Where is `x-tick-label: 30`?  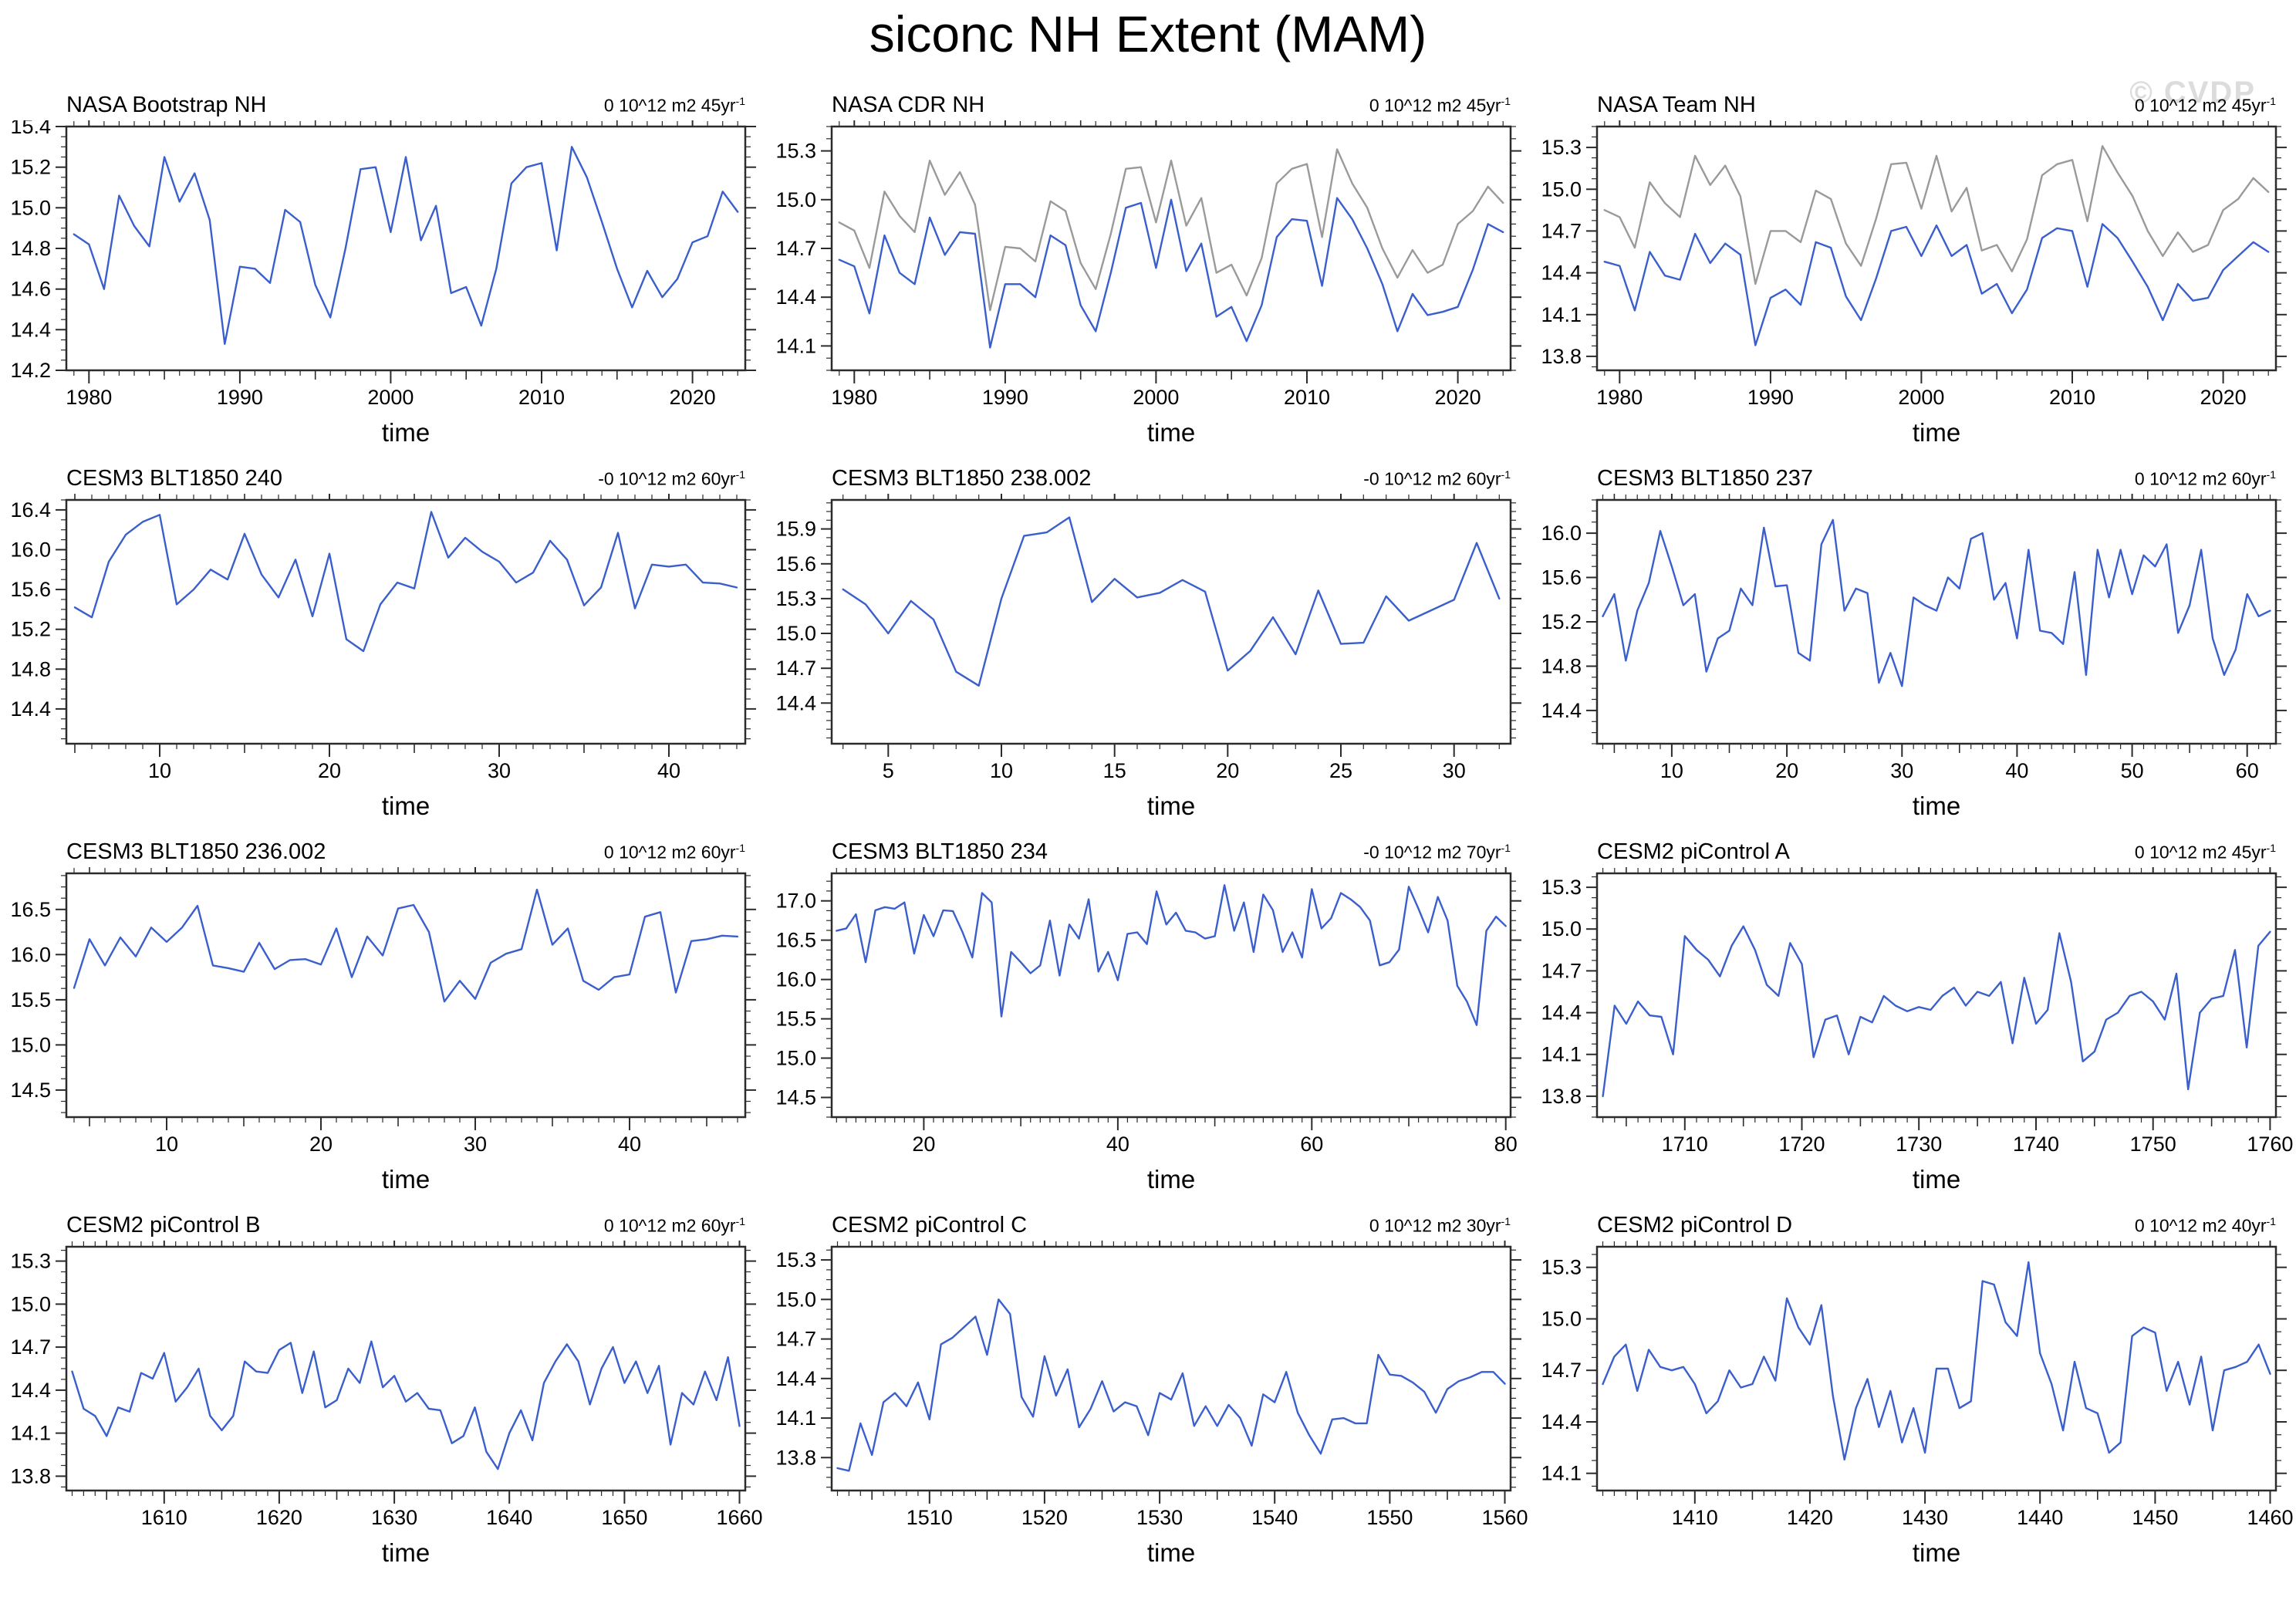 x-tick-label: 30 is located at coordinates (475, 1144).